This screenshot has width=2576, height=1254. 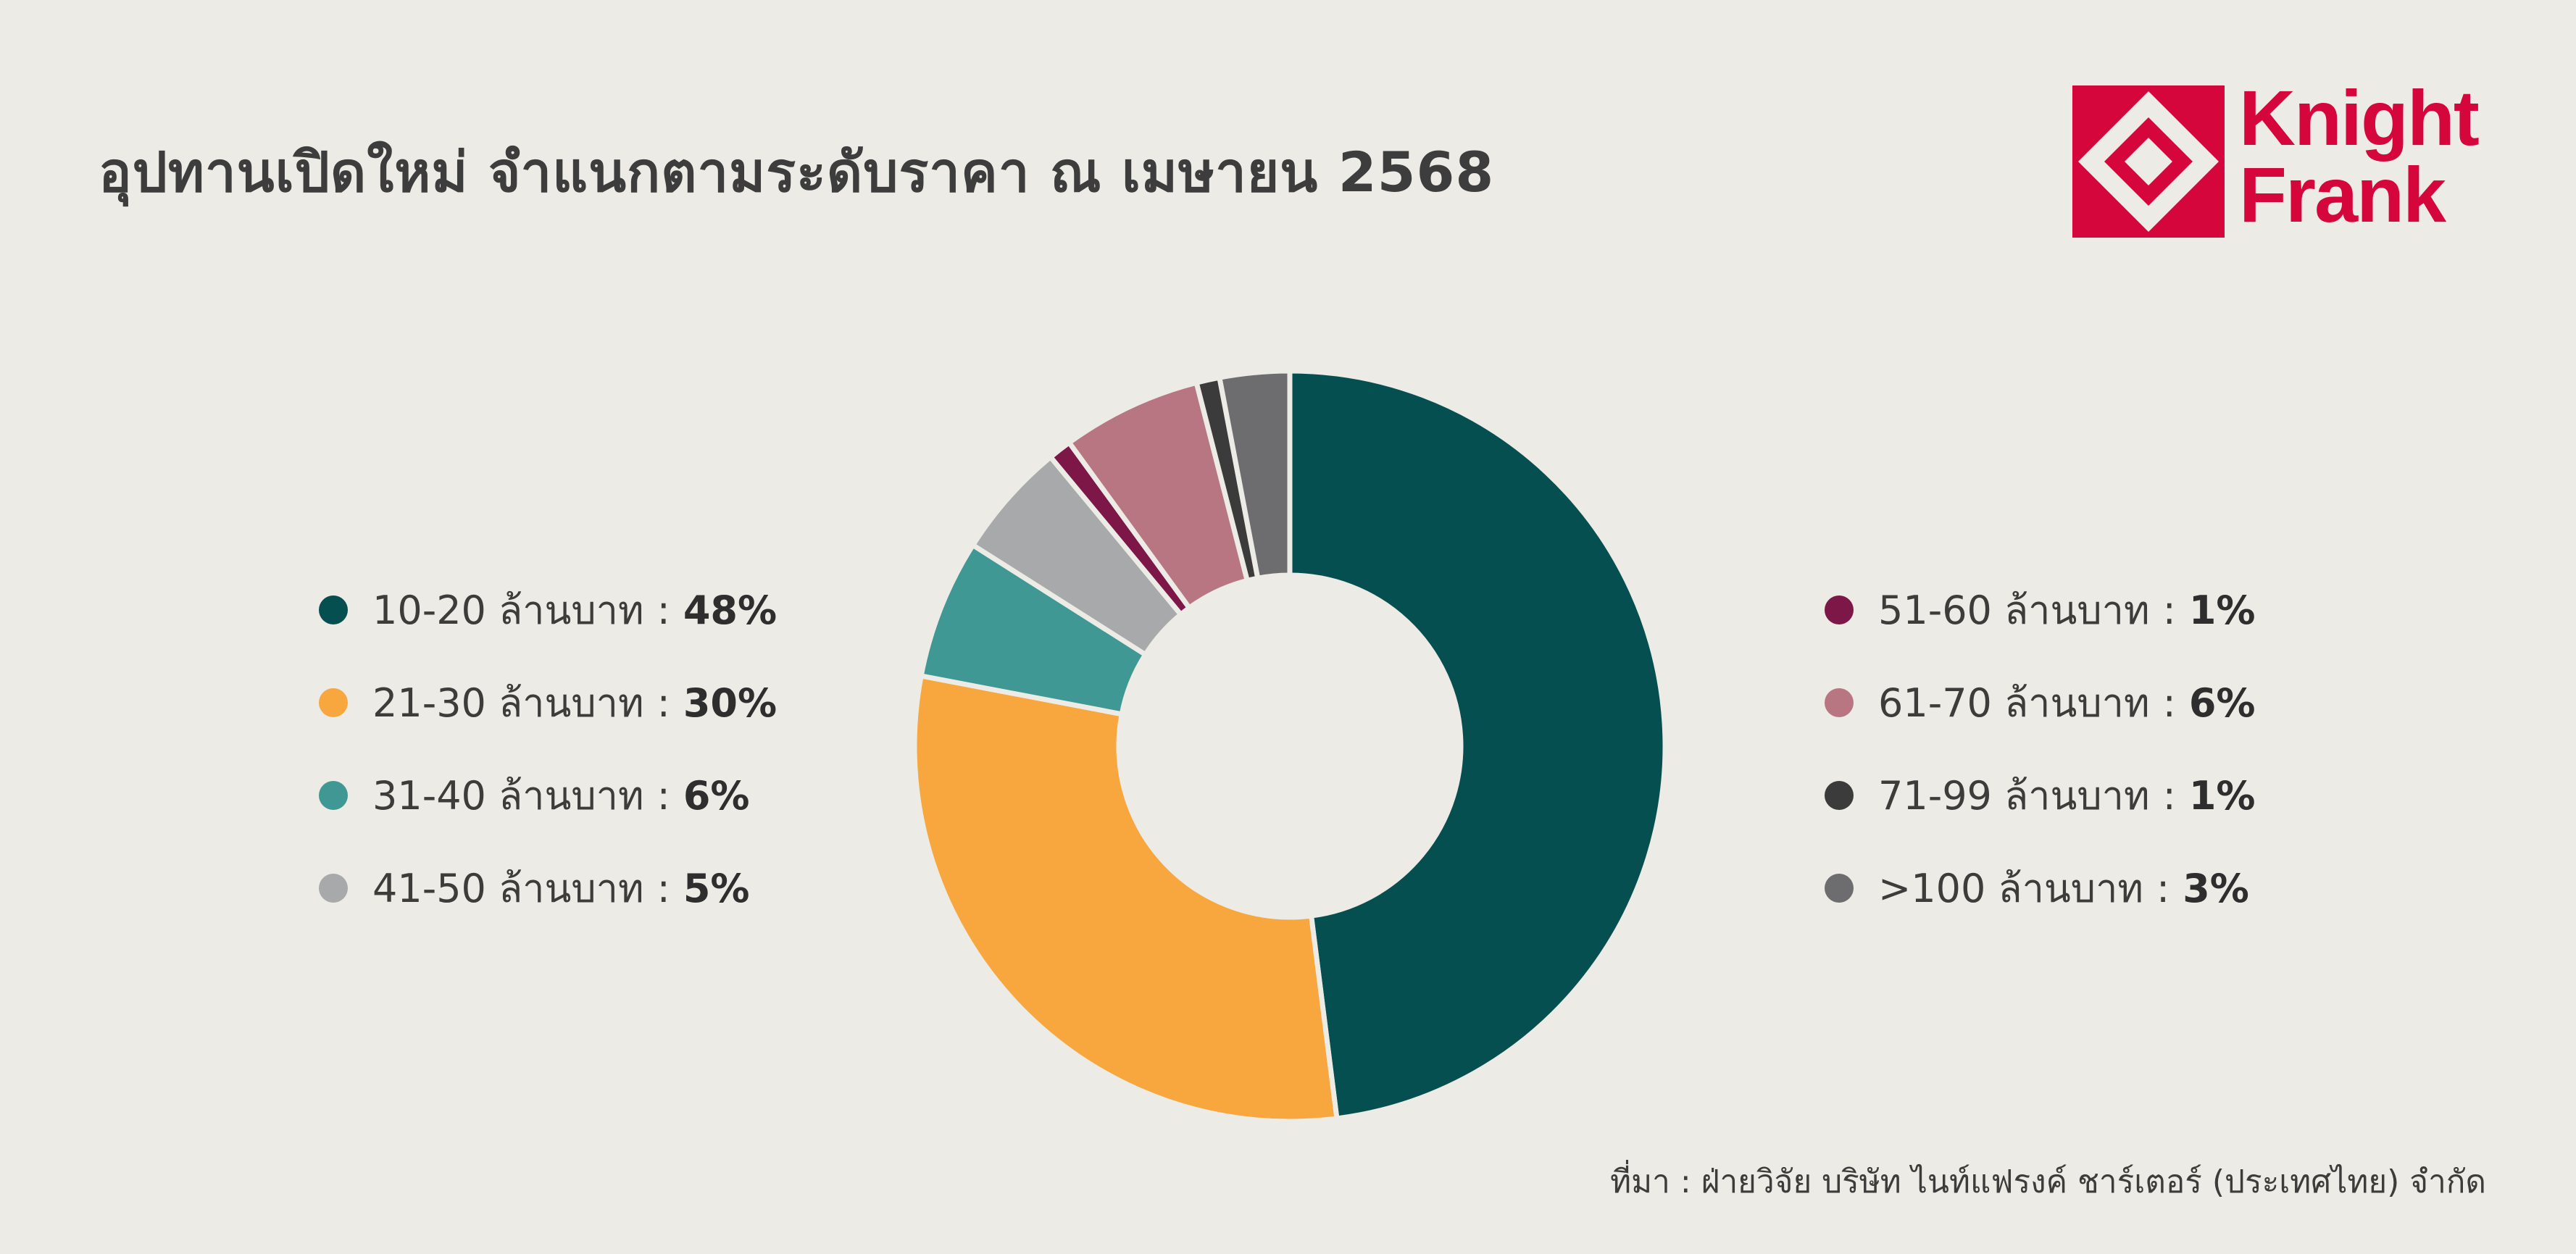 What do you see at coordinates (2216, 888) in the screenshot?
I see `legend-value: 3%` at bounding box center [2216, 888].